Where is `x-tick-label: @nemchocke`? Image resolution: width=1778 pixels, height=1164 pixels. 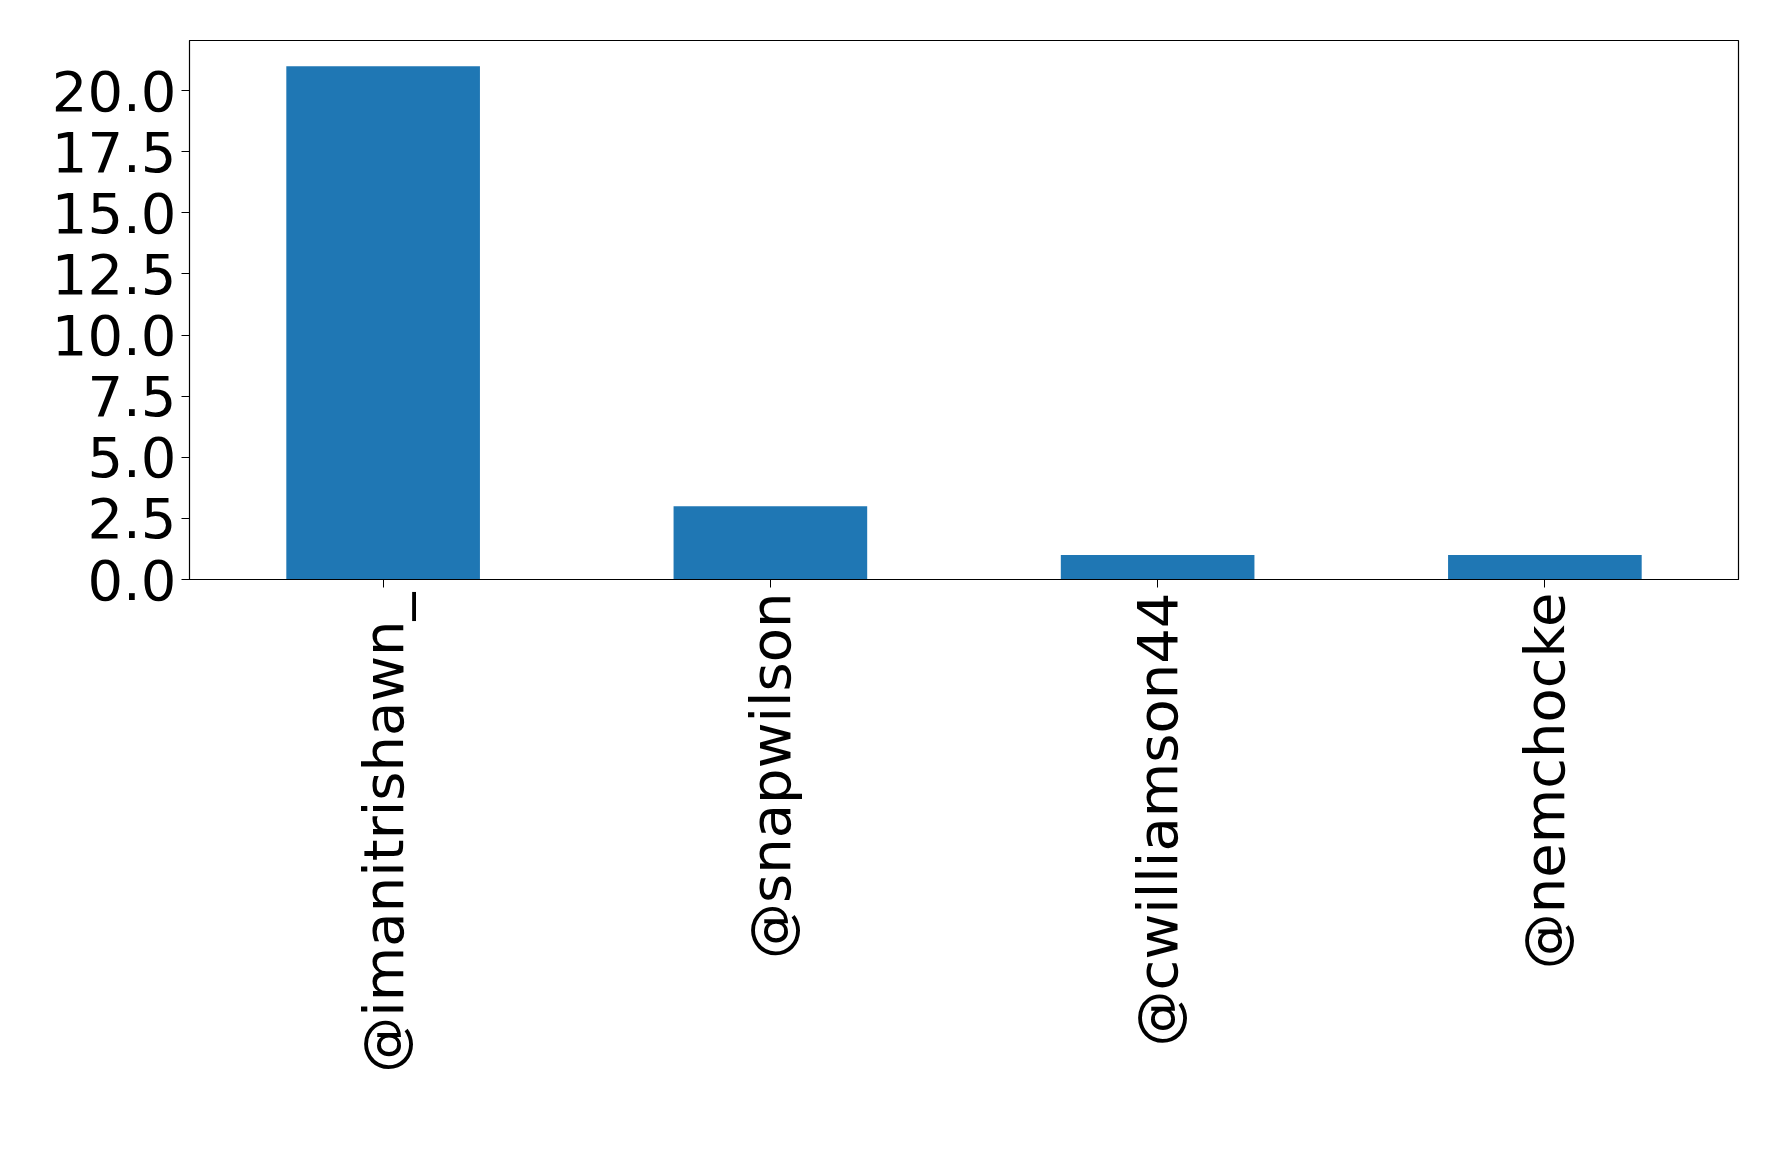 x-tick-label: @nemchocke is located at coordinates (1545, 781).